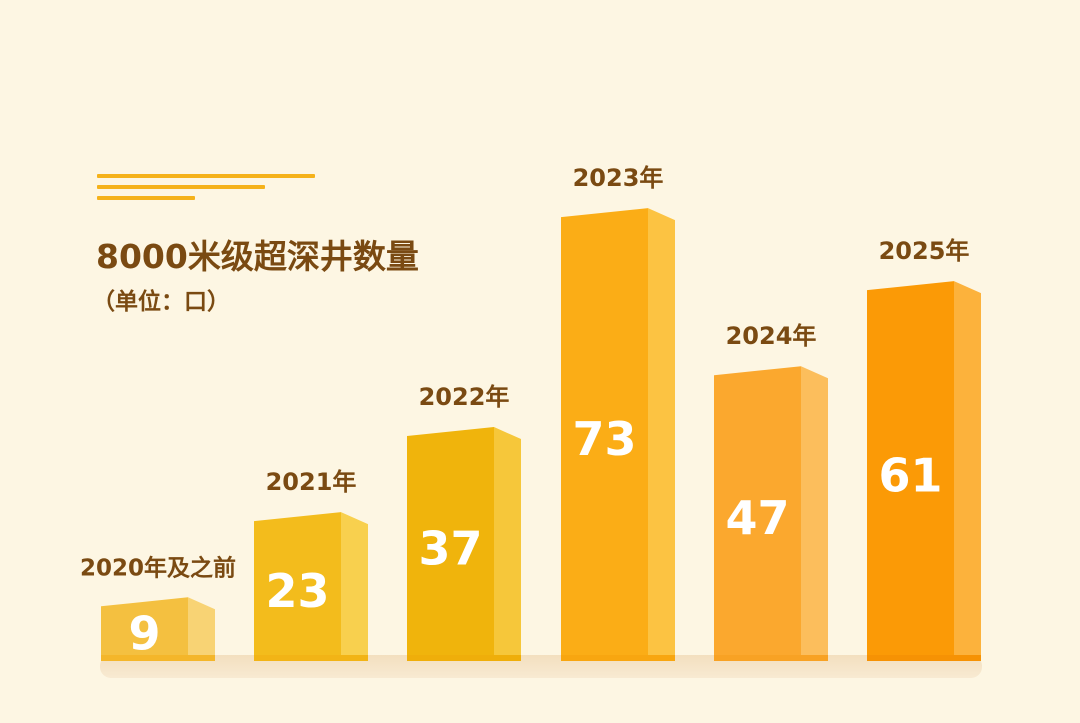  I want to click on bar-1: 9 2020年及之前, so click(158, 607).